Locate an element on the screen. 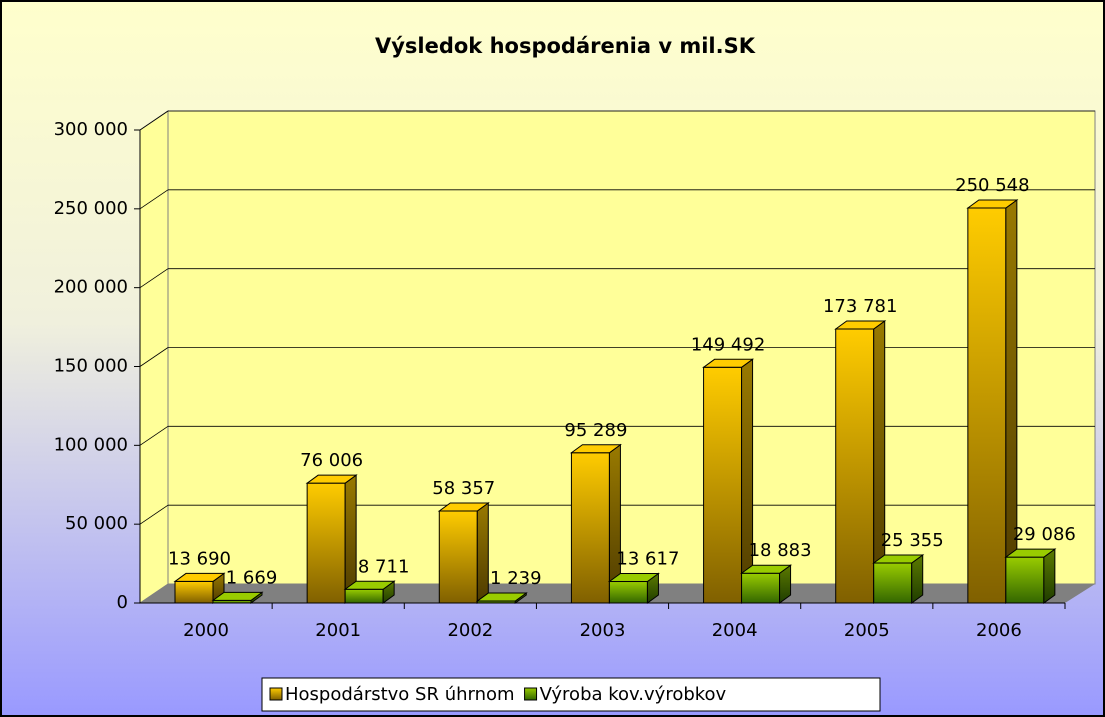 The image size is (1105, 717). data-label: 173 781 is located at coordinates (860, 306).